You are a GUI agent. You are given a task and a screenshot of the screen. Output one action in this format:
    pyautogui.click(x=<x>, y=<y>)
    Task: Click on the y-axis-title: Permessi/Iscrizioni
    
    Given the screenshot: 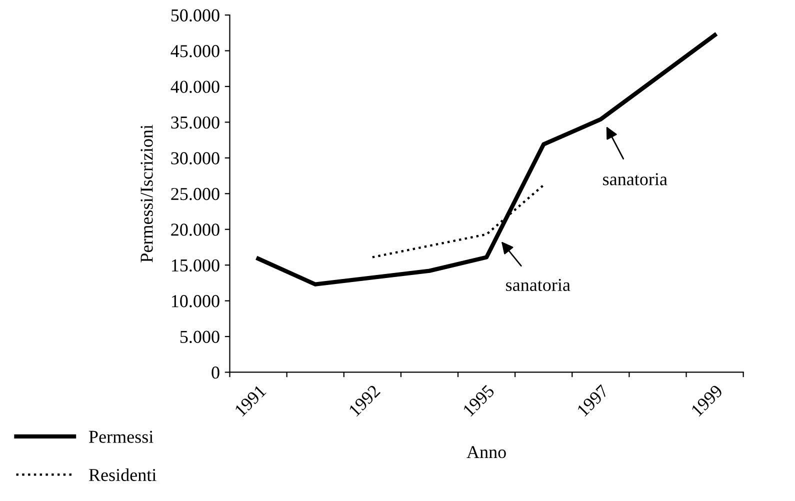 What is the action you would take?
    pyautogui.click(x=146, y=193)
    